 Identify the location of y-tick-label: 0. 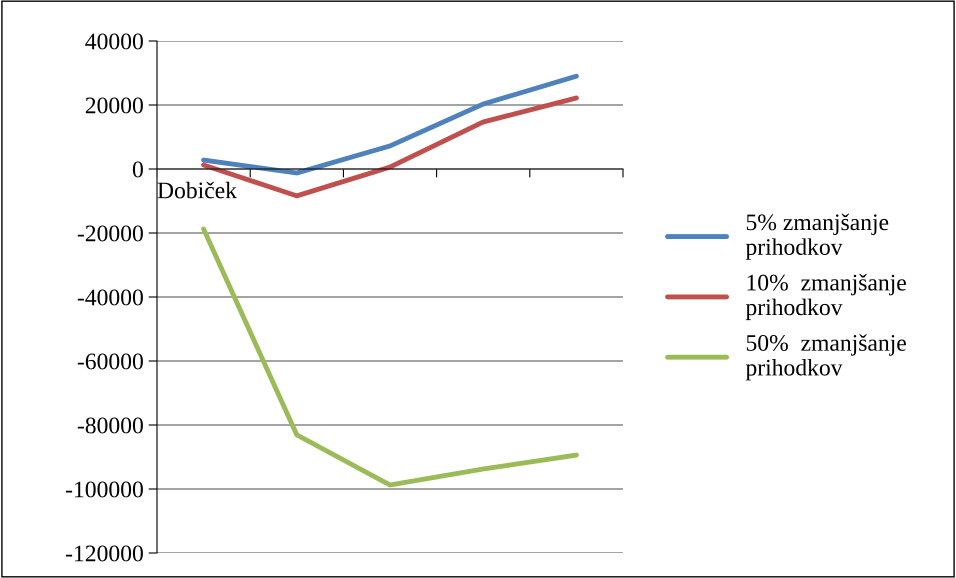
(137, 169).